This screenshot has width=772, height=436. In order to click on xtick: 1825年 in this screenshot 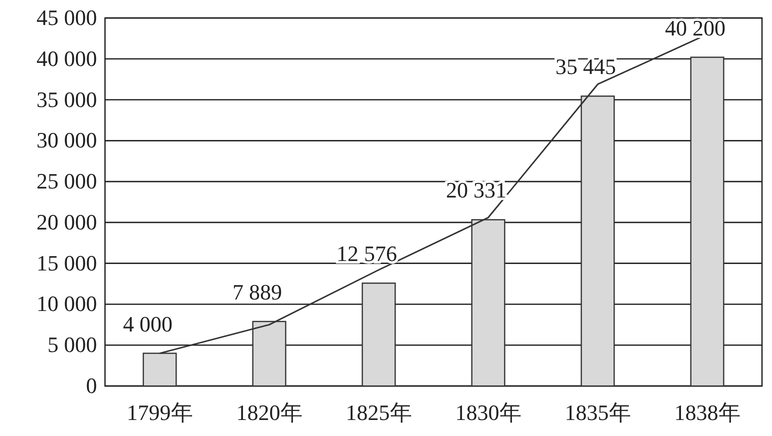, I will do `click(379, 412)`.